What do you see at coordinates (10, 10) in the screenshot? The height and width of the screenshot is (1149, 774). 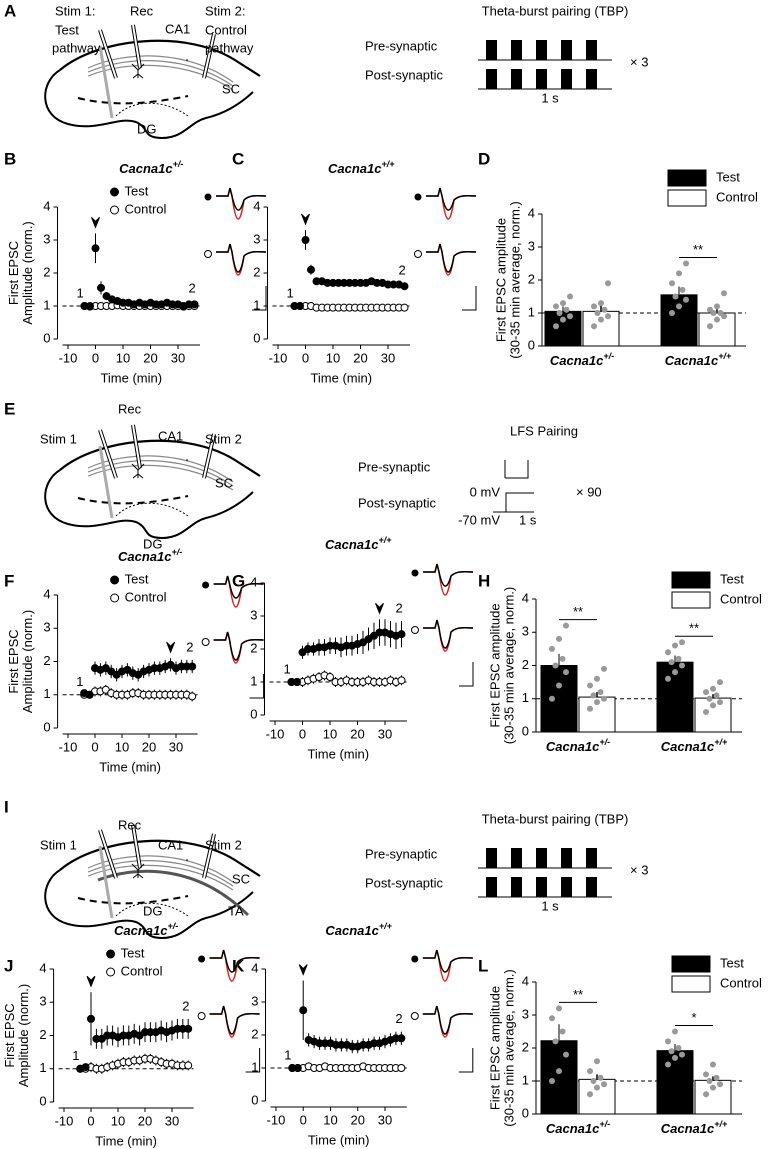 I see `panel-label: A` at bounding box center [10, 10].